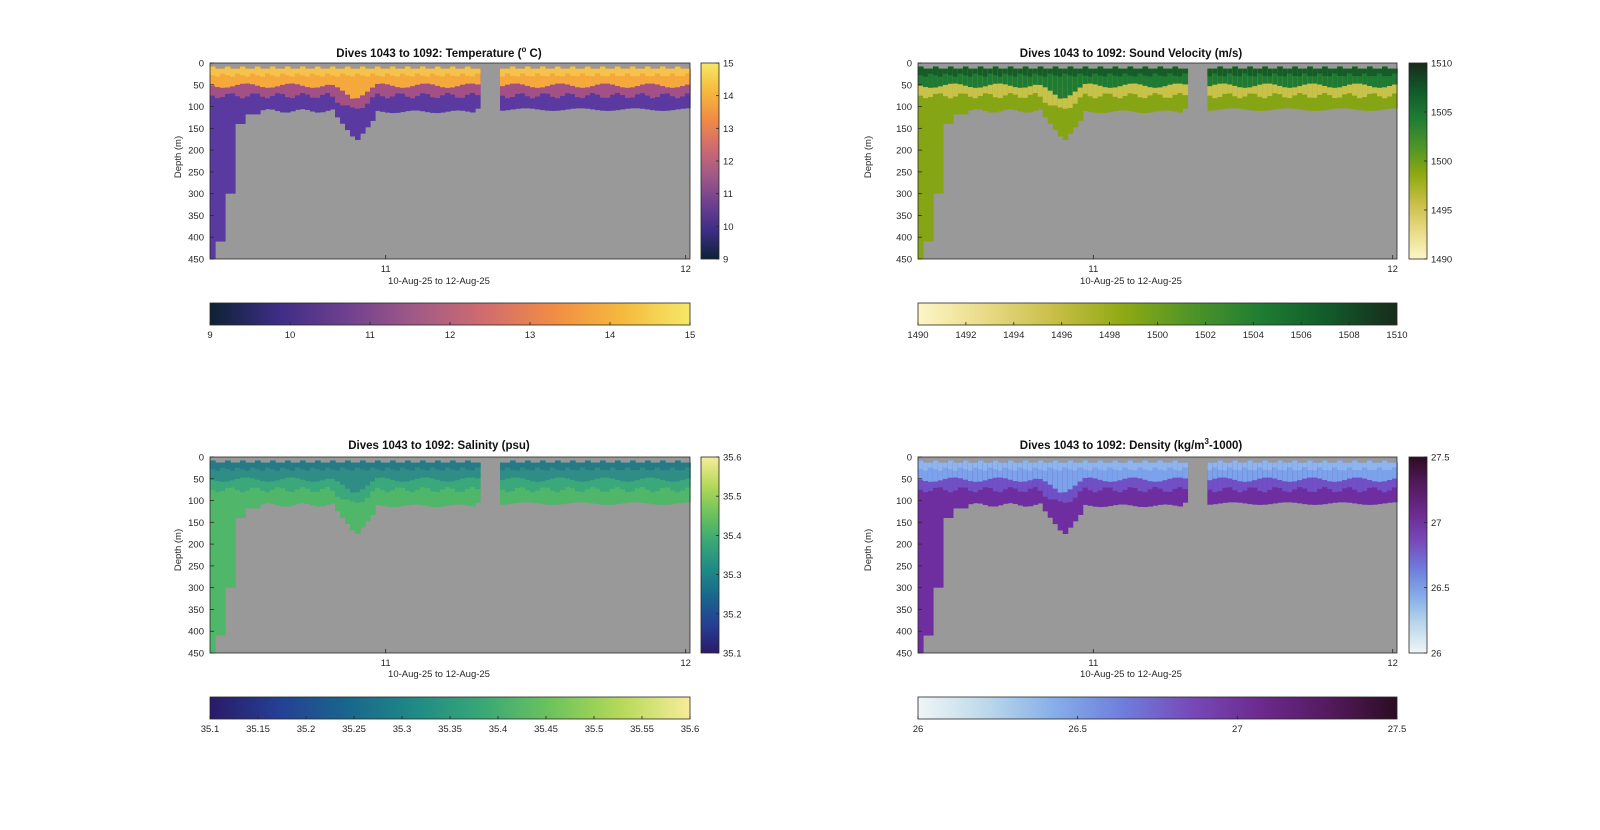 The height and width of the screenshot is (830, 1600). What do you see at coordinates (1131, 54) in the screenshot?
I see `sound-velocity-title: Dives 1043 to 1092: Sound Velocity (m/s)` at bounding box center [1131, 54].